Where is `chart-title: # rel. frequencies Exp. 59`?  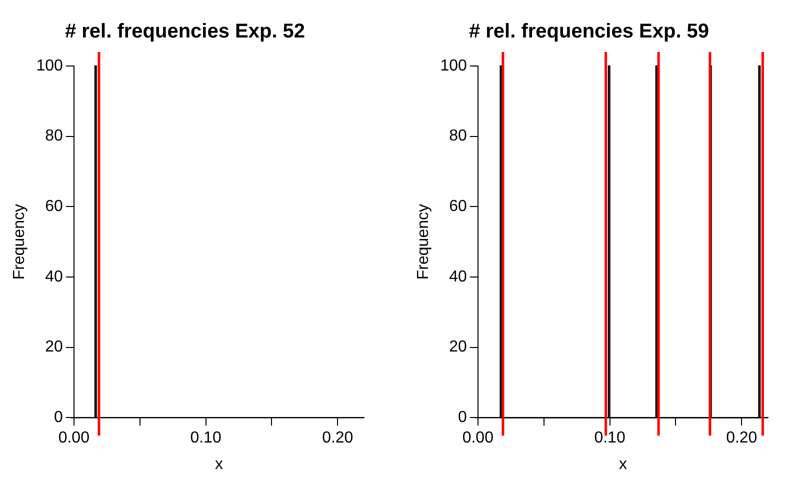 chart-title: # rel. frequencies Exp. 59 is located at coordinates (589, 31).